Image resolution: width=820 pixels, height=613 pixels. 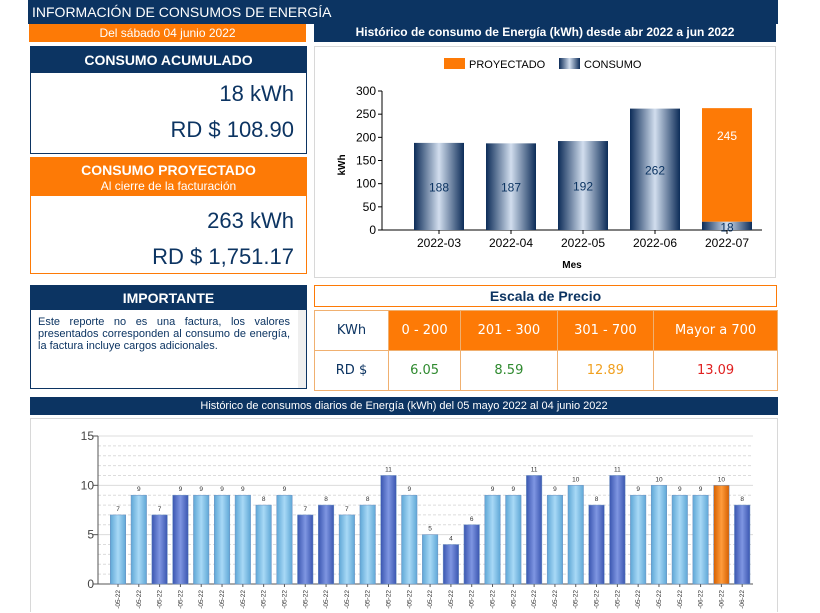 What do you see at coordinates (168, 100) in the screenshot?
I see `accumulated-card: CONSUMO ACUMULADO 18 kWh RD $ 108.90` at bounding box center [168, 100].